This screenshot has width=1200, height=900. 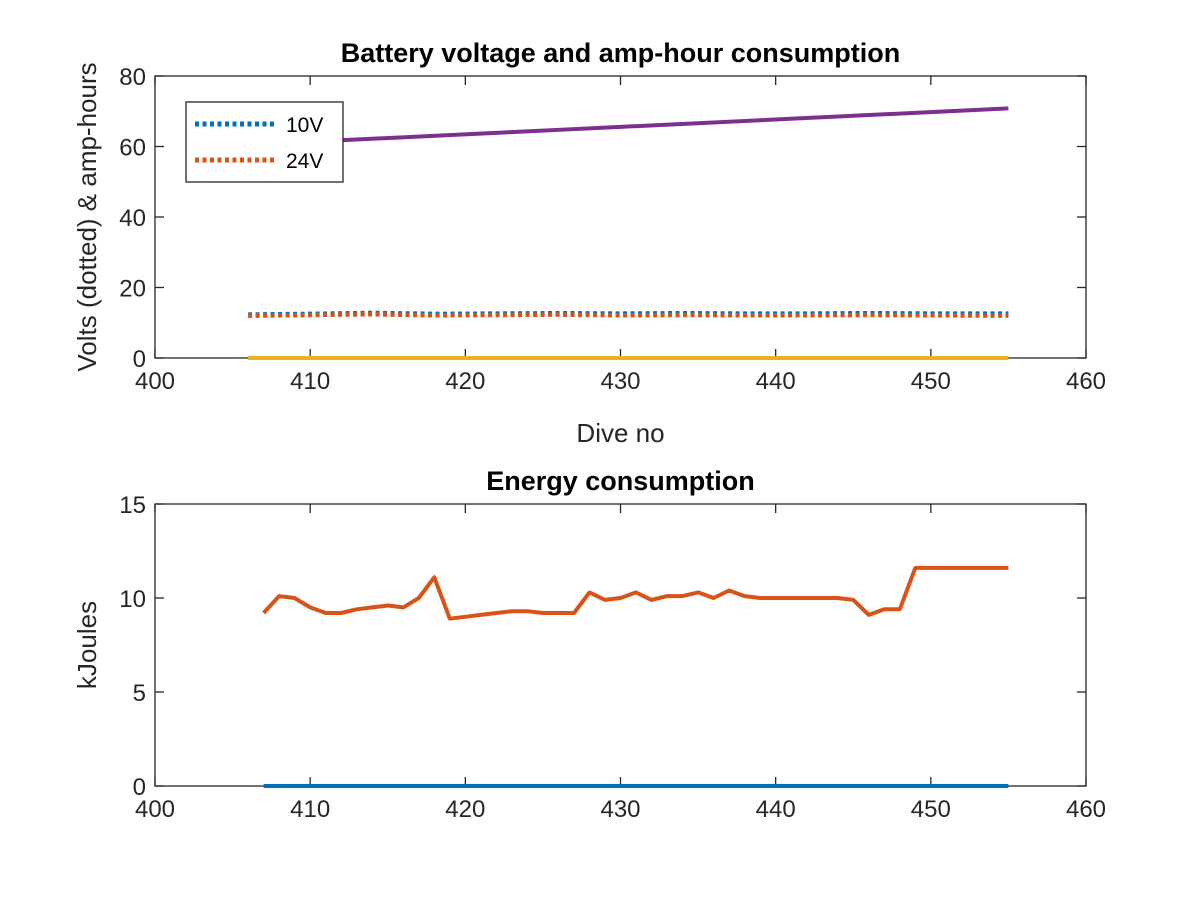 I want to click on legend-box, so click(x=264, y=142).